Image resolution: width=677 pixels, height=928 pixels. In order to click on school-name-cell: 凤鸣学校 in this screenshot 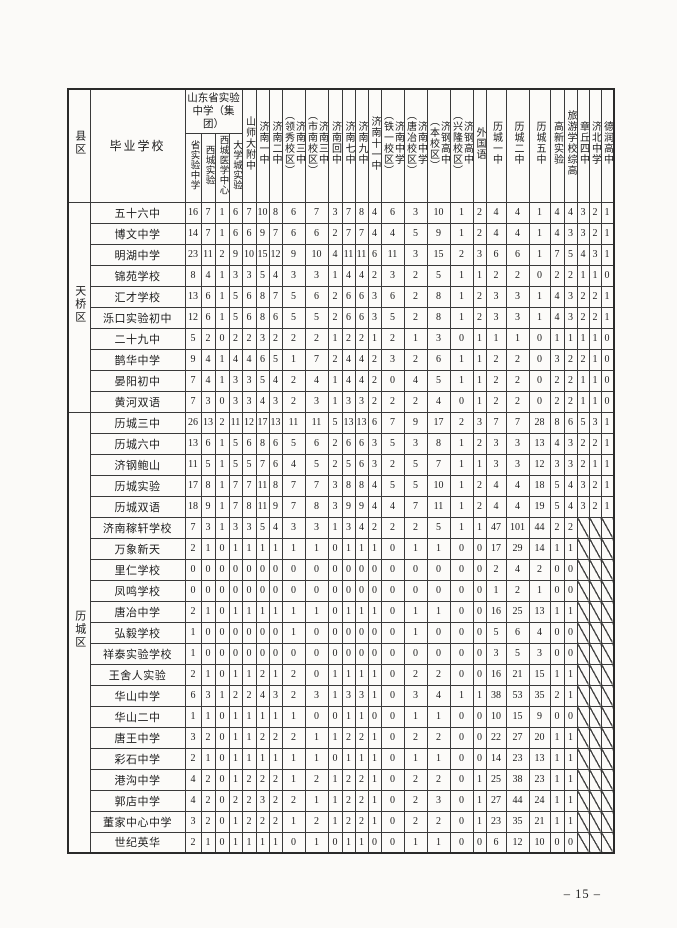, I will do `click(137, 590)`.